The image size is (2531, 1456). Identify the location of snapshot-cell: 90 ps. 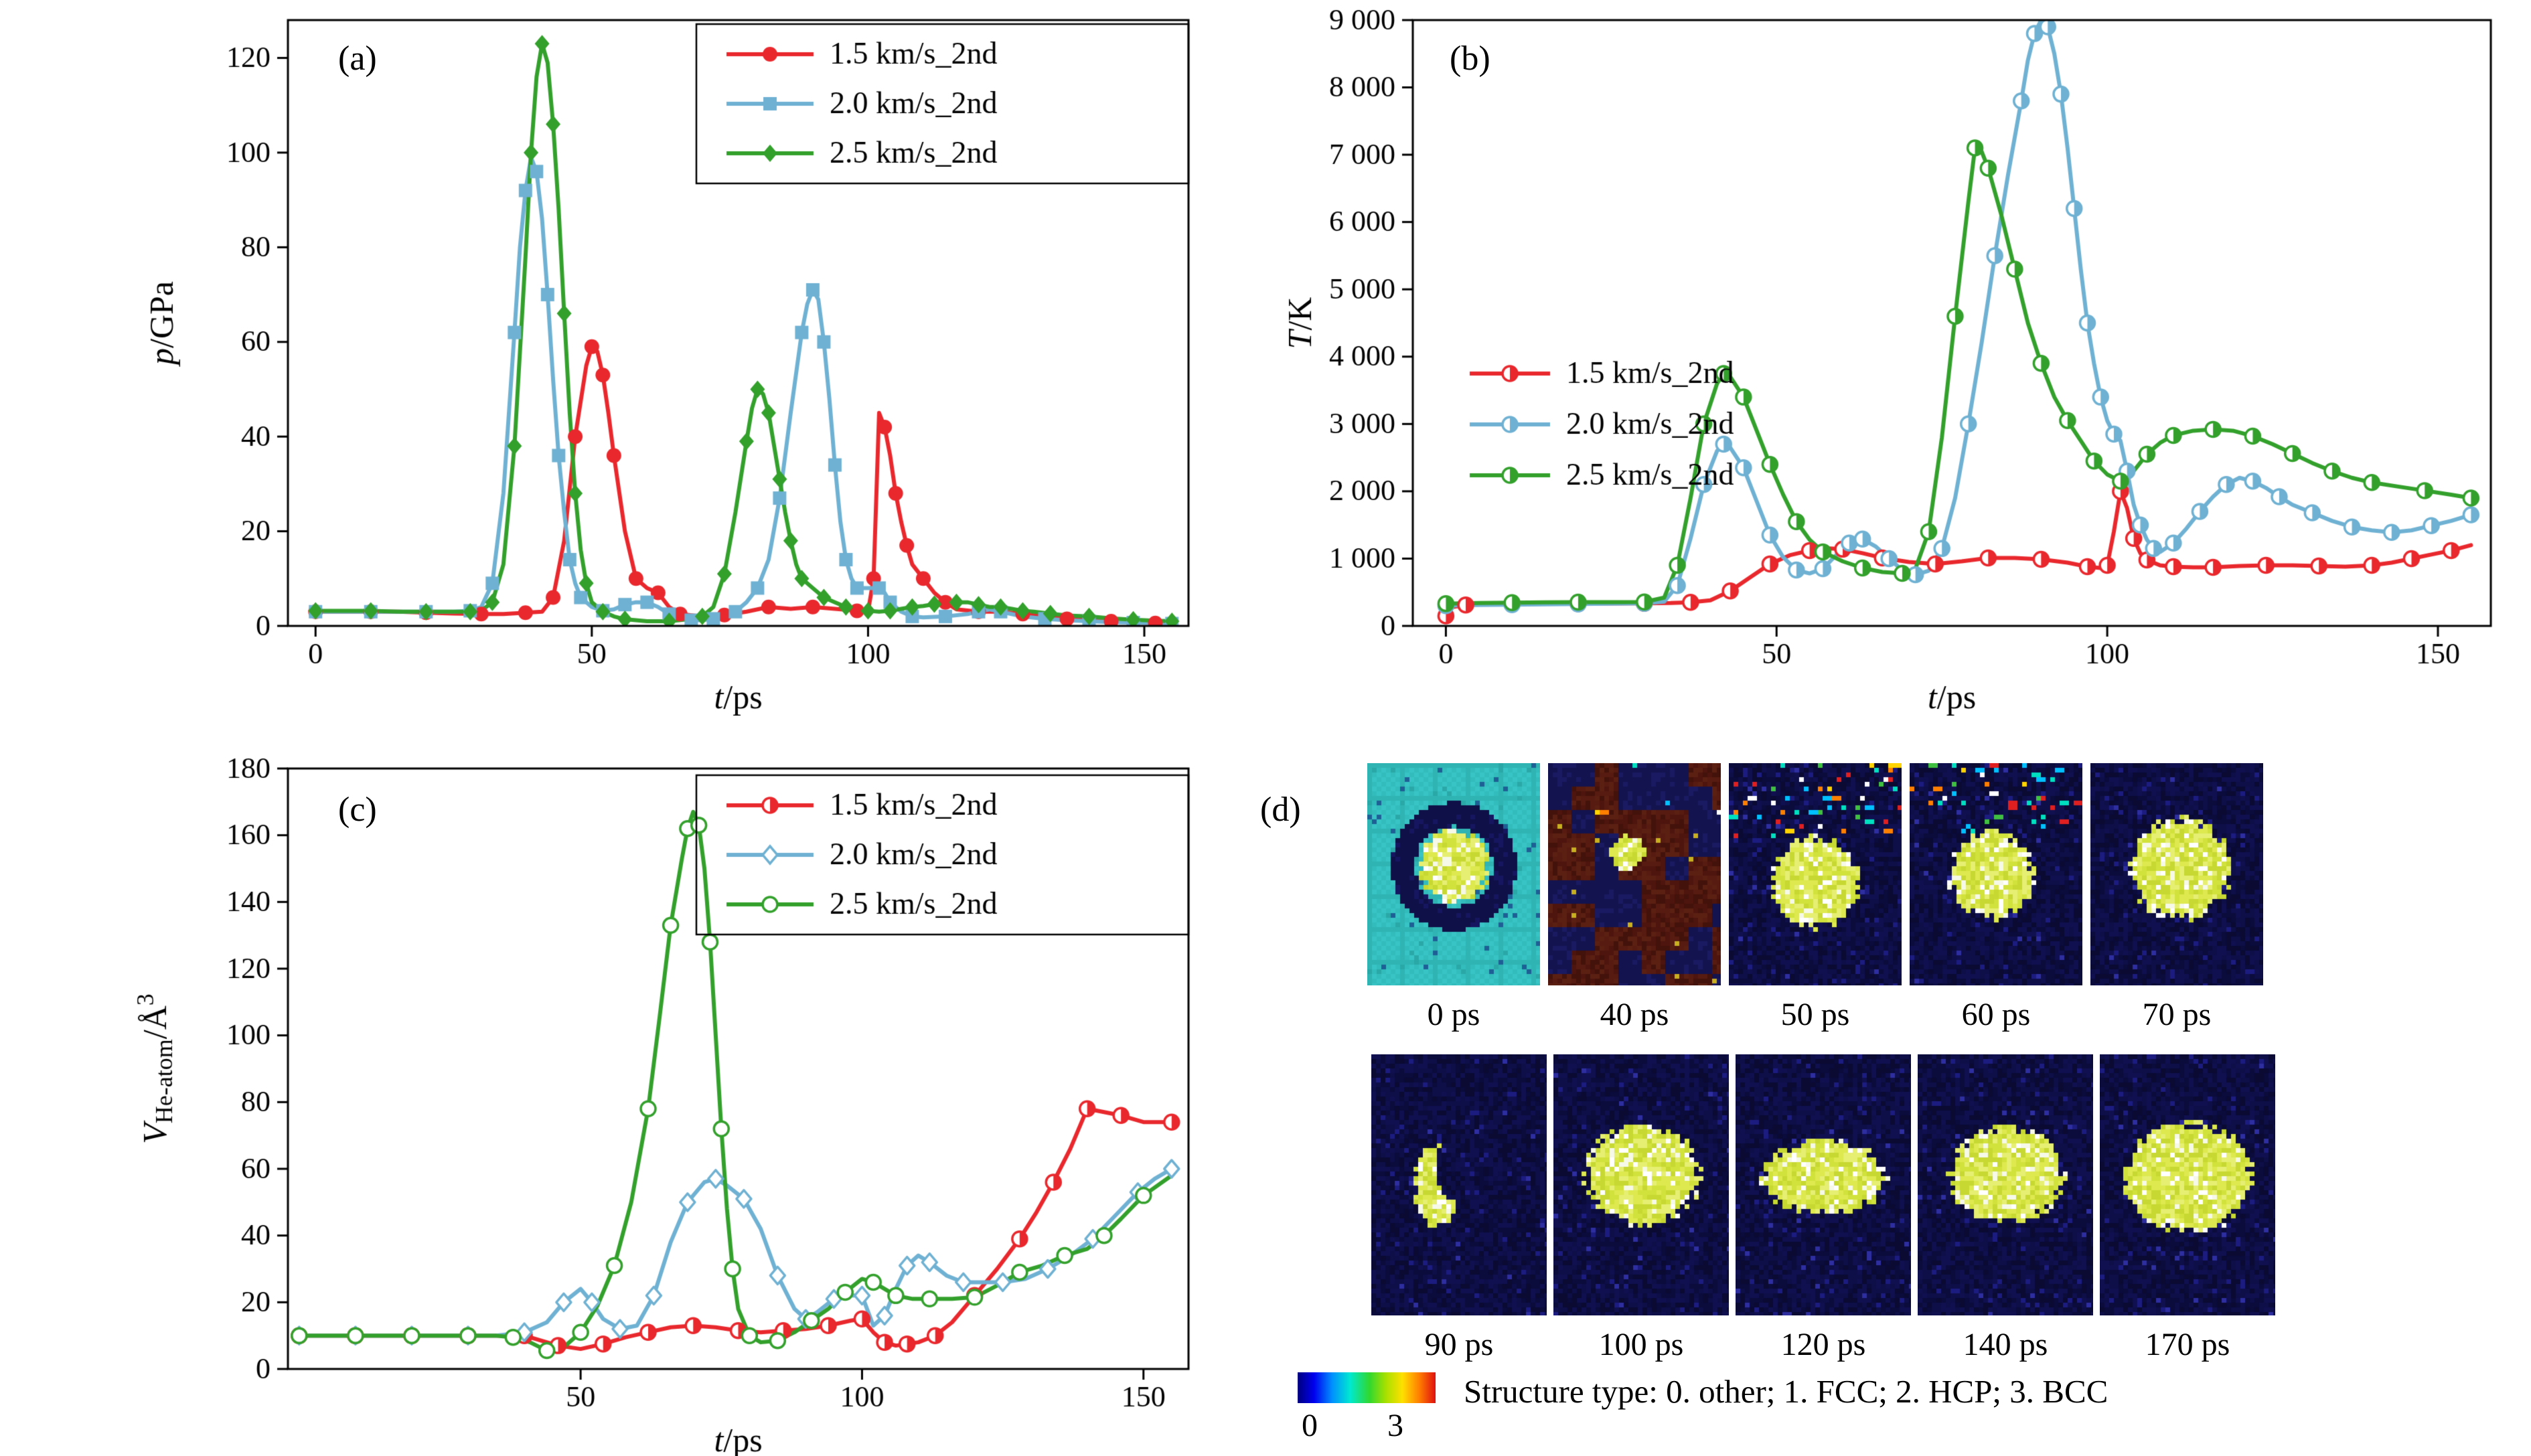
(1459, 1208).